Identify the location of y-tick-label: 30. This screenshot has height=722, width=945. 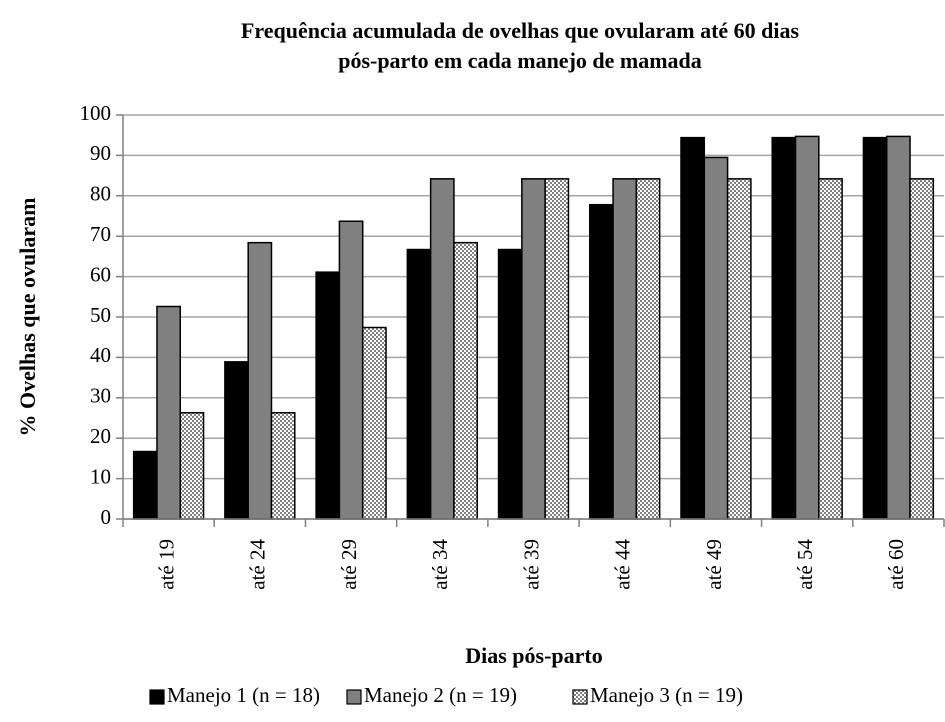
(100, 396).